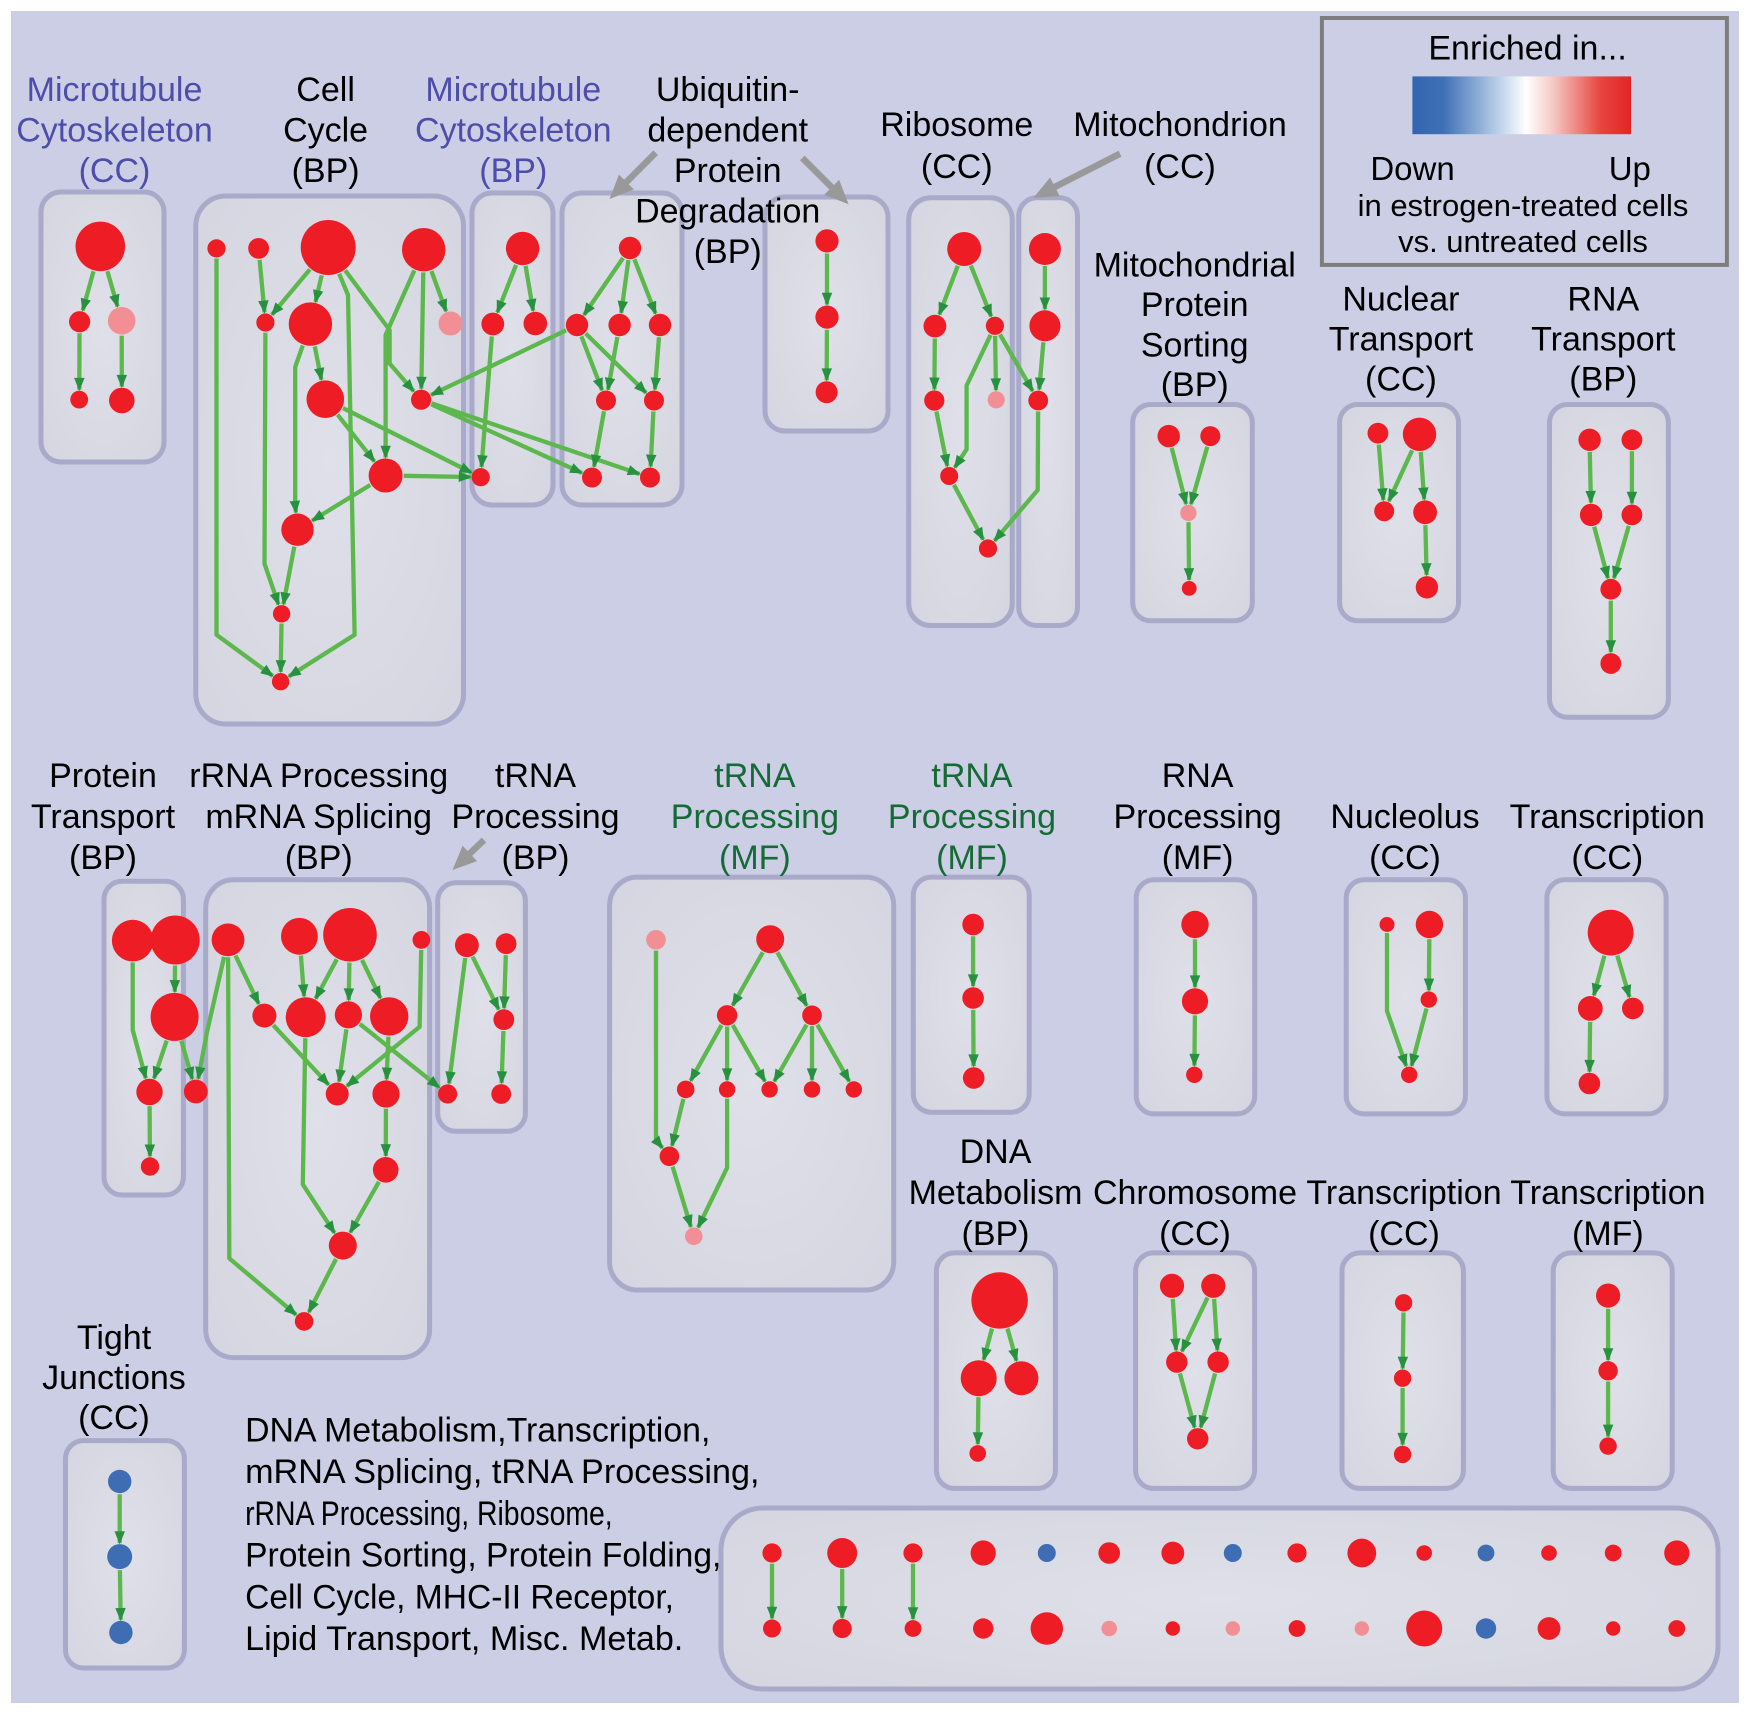 This screenshot has height=1715, width=1750. What do you see at coordinates (318, 776) in the screenshot?
I see `svg-text: rRNA Processing` at bounding box center [318, 776].